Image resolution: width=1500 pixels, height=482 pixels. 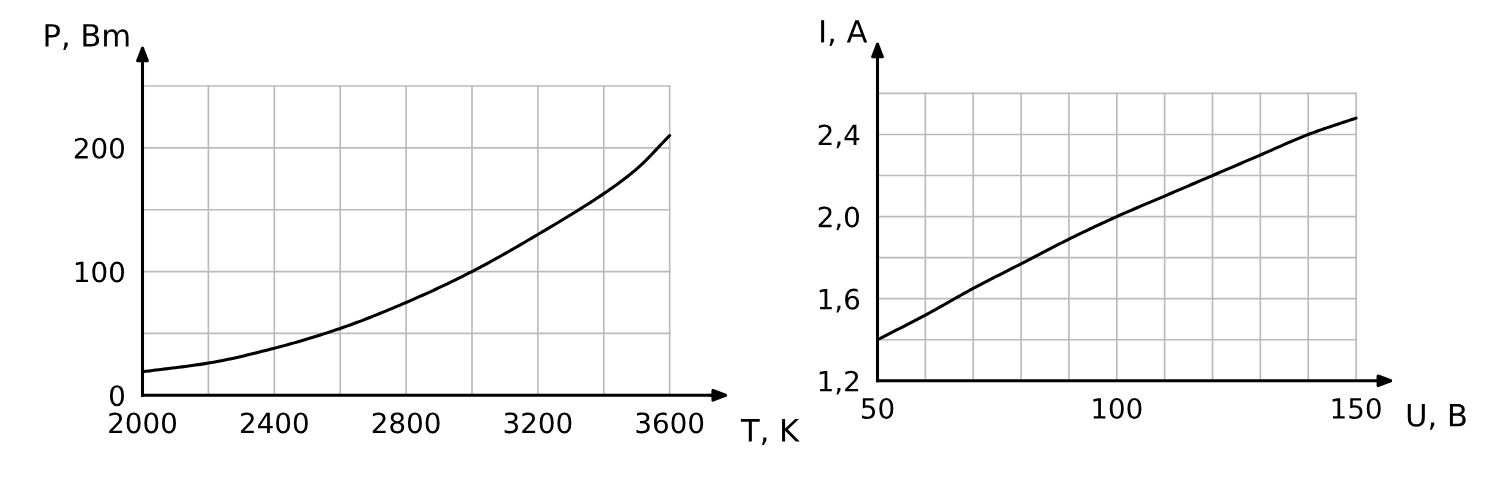 I want to click on x-tick-label: 50, so click(x=877, y=408).